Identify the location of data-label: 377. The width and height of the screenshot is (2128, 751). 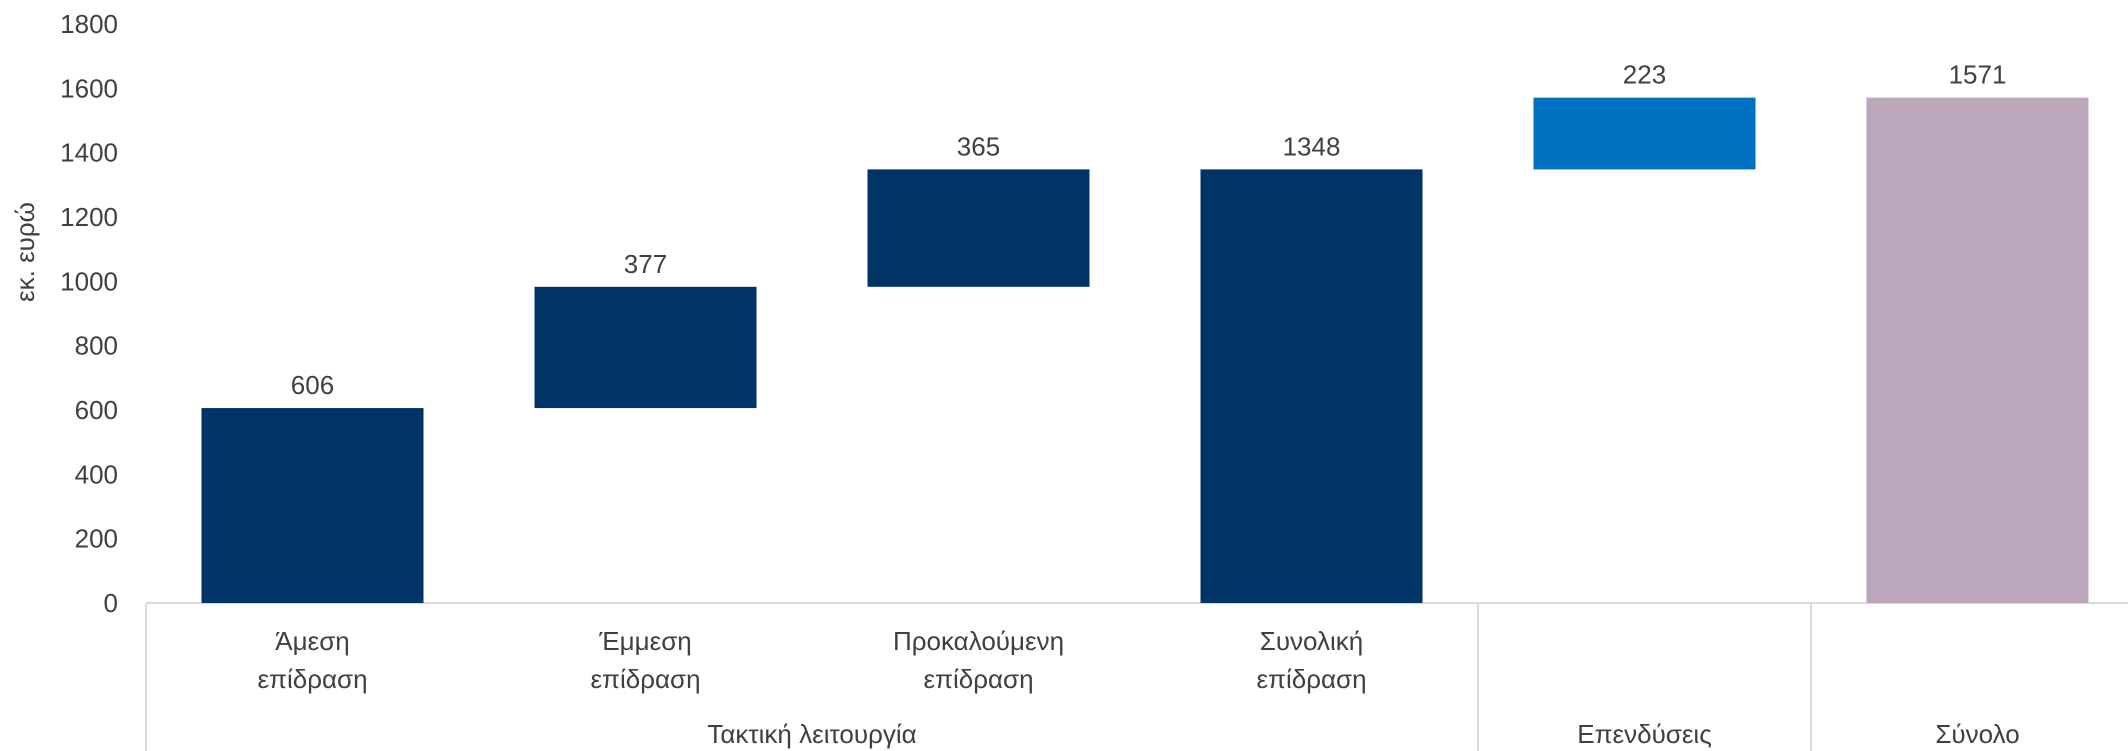
(645, 264).